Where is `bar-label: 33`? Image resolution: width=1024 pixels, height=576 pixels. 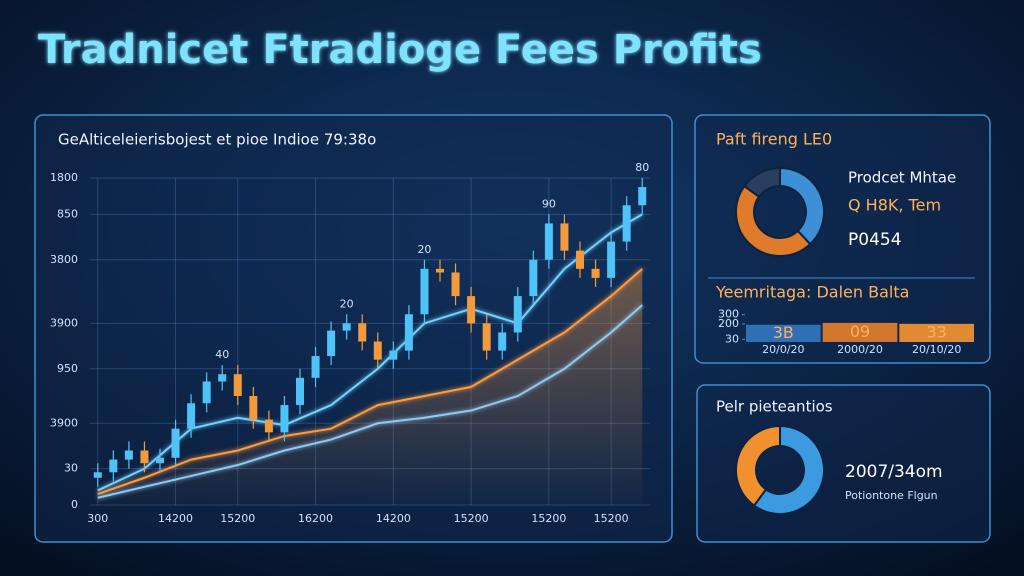 bar-label: 33 is located at coordinates (936, 331).